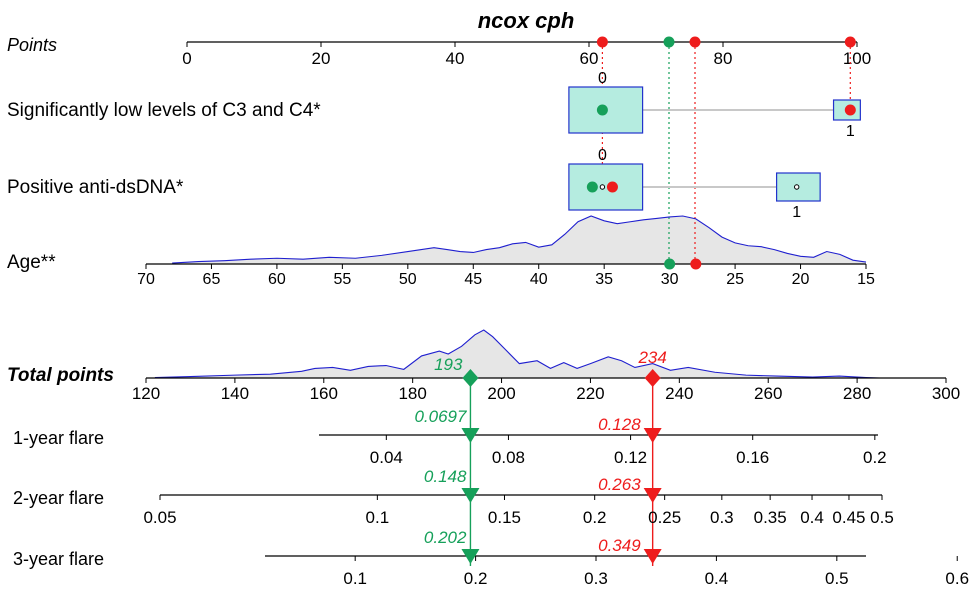 Image resolution: width=969 pixels, height=594 pixels. Describe the element at coordinates (526, 20) in the screenshot. I see `chart-title: ncox cph` at that location.